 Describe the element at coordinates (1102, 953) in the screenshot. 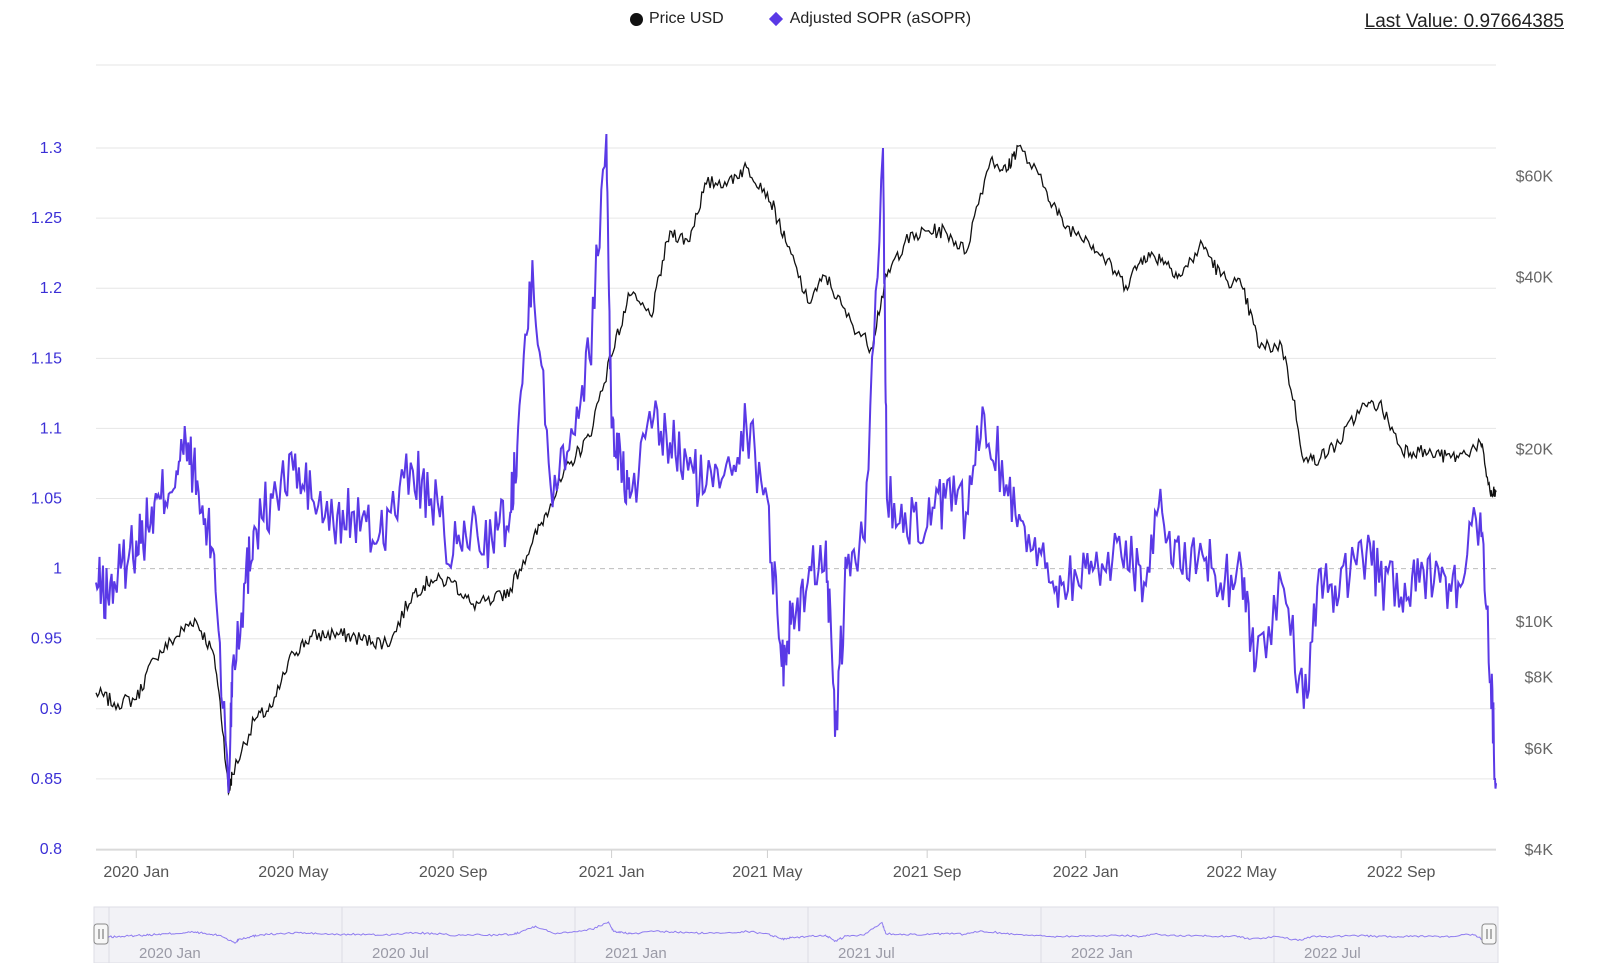

I see `navigator-label: 2022 Jan` at that location.